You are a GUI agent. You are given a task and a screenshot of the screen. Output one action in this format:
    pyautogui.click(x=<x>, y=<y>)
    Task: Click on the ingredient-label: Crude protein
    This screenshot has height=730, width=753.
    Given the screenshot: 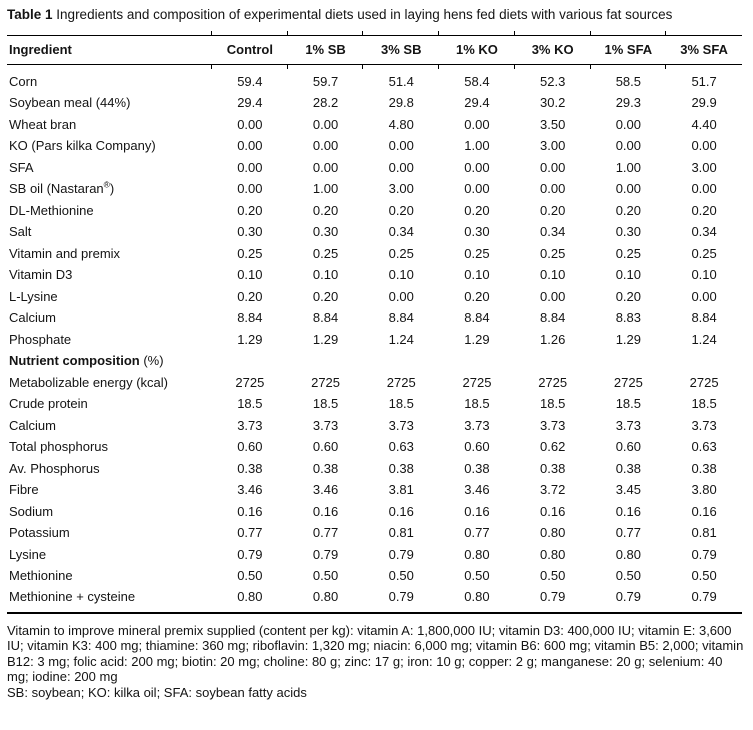 What is the action you would take?
    pyautogui.click(x=48, y=404)
    